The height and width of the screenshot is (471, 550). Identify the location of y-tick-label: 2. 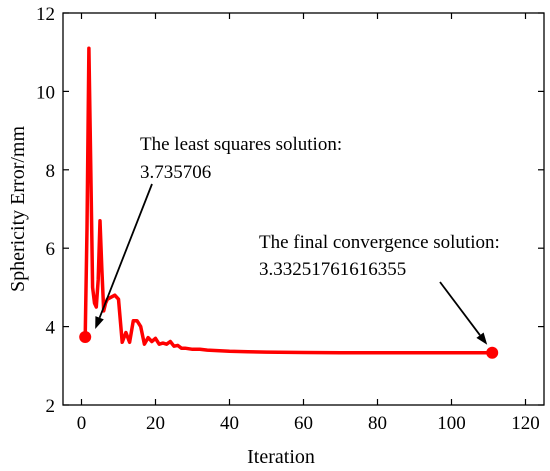
(51, 406).